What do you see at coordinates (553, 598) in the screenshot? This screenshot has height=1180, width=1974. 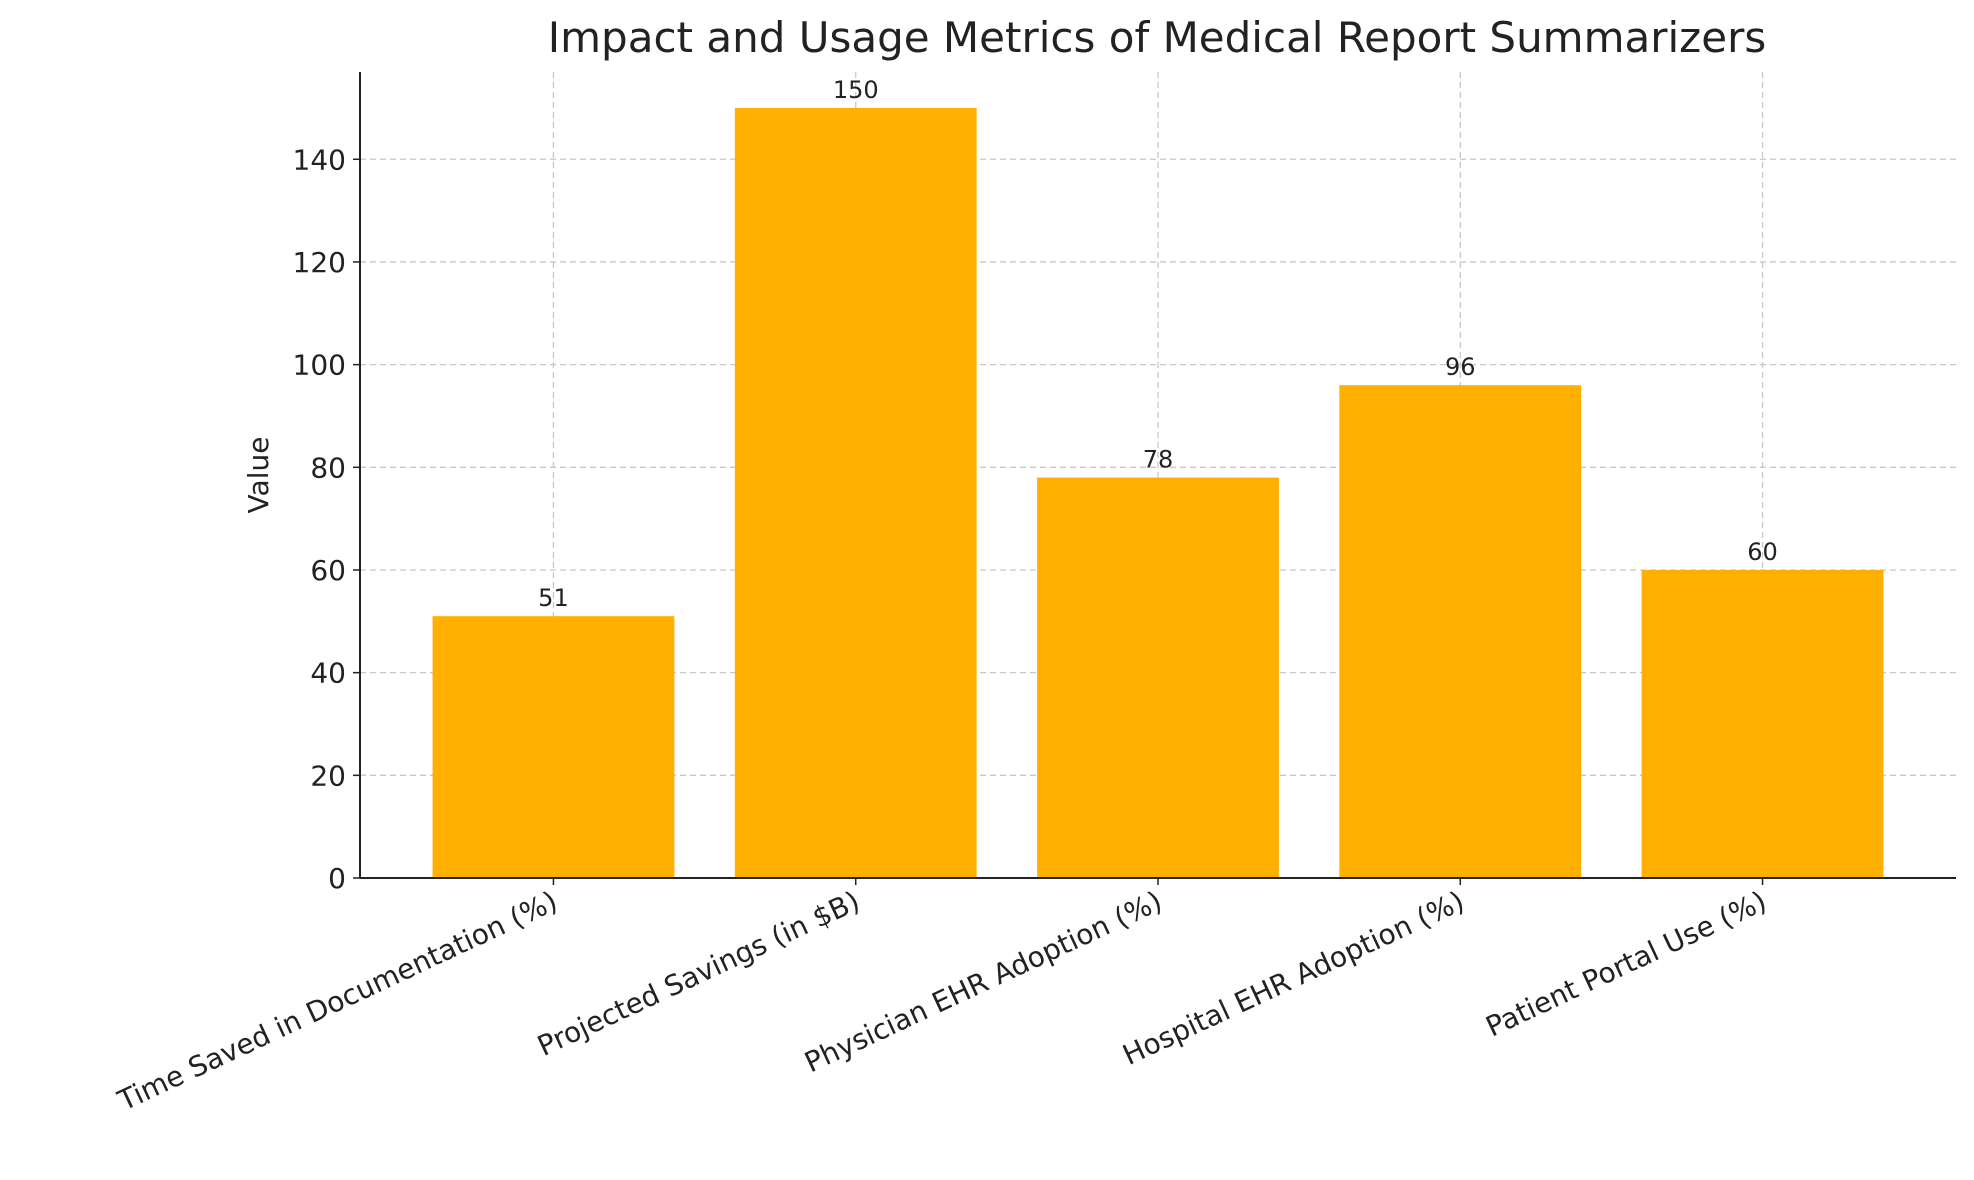 I see `value-label: 51` at bounding box center [553, 598].